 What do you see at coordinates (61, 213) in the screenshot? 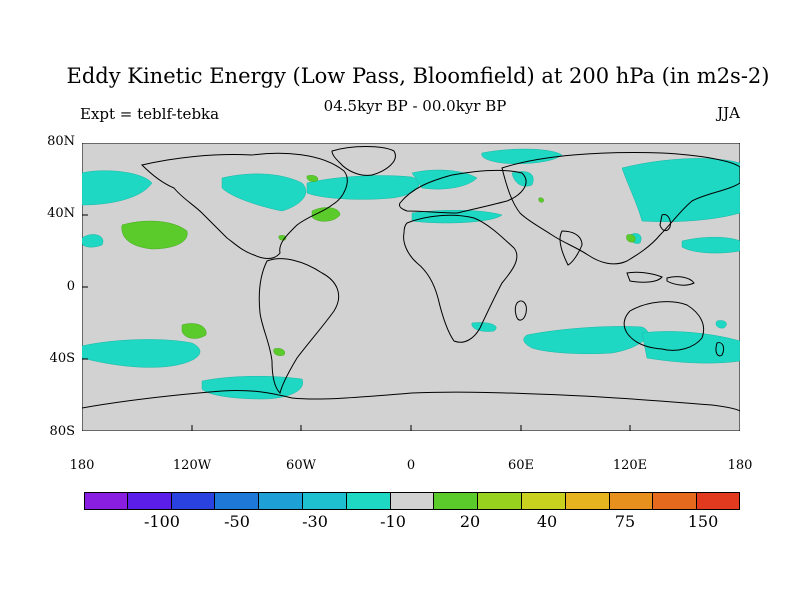
I see `y-tick-40n: 40N` at bounding box center [61, 213].